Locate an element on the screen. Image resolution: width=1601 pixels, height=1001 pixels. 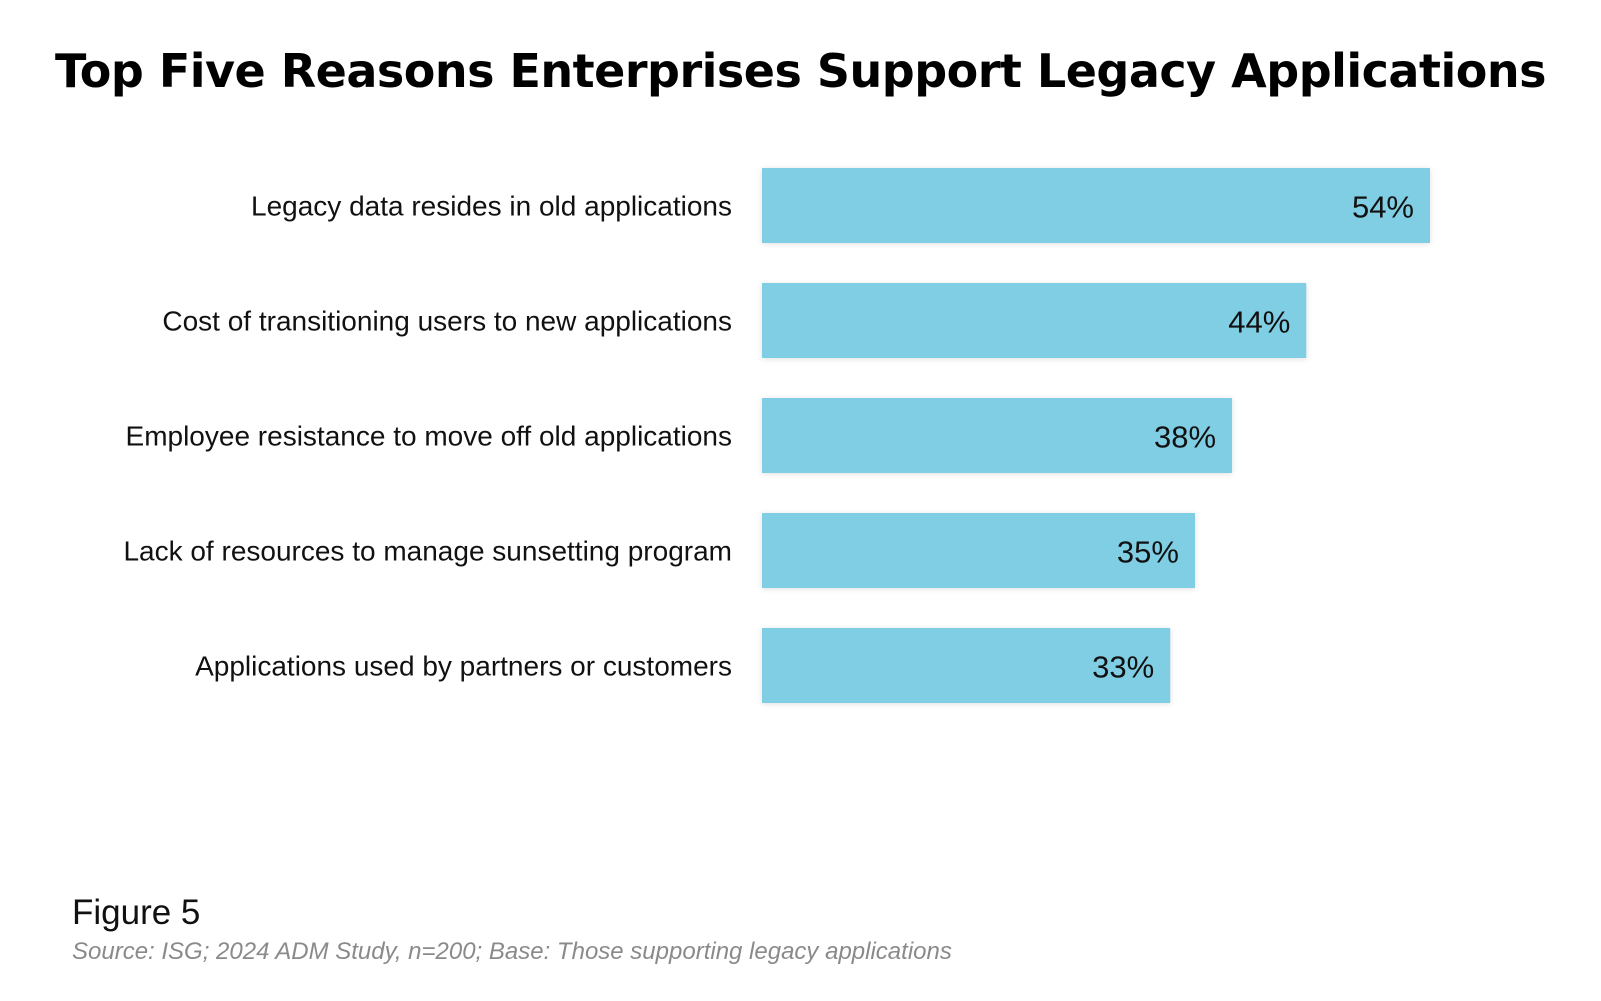
data-label: 44% is located at coordinates (1259, 322).